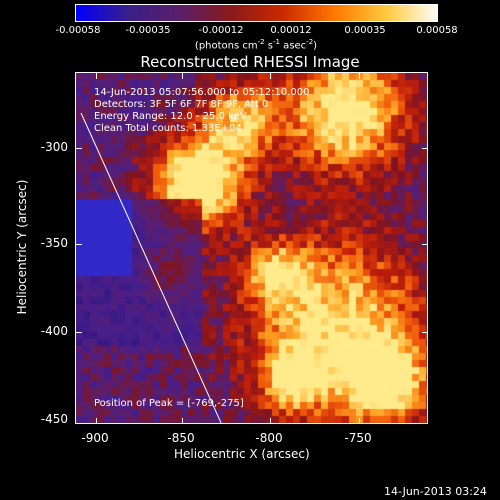  Describe the element at coordinates (95, 438) in the screenshot. I see `x-tick-label: -900` at that location.